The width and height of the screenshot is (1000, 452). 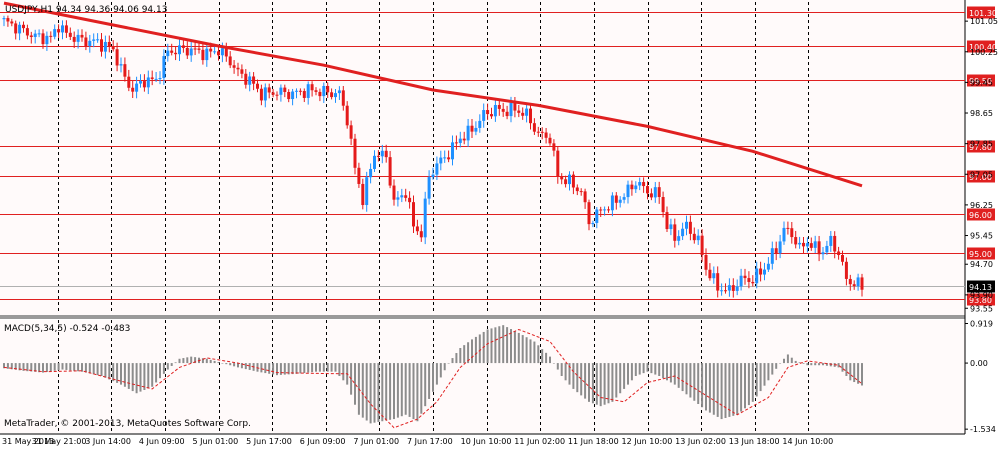 I want to click on level-label: 95.00, so click(x=980, y=254).